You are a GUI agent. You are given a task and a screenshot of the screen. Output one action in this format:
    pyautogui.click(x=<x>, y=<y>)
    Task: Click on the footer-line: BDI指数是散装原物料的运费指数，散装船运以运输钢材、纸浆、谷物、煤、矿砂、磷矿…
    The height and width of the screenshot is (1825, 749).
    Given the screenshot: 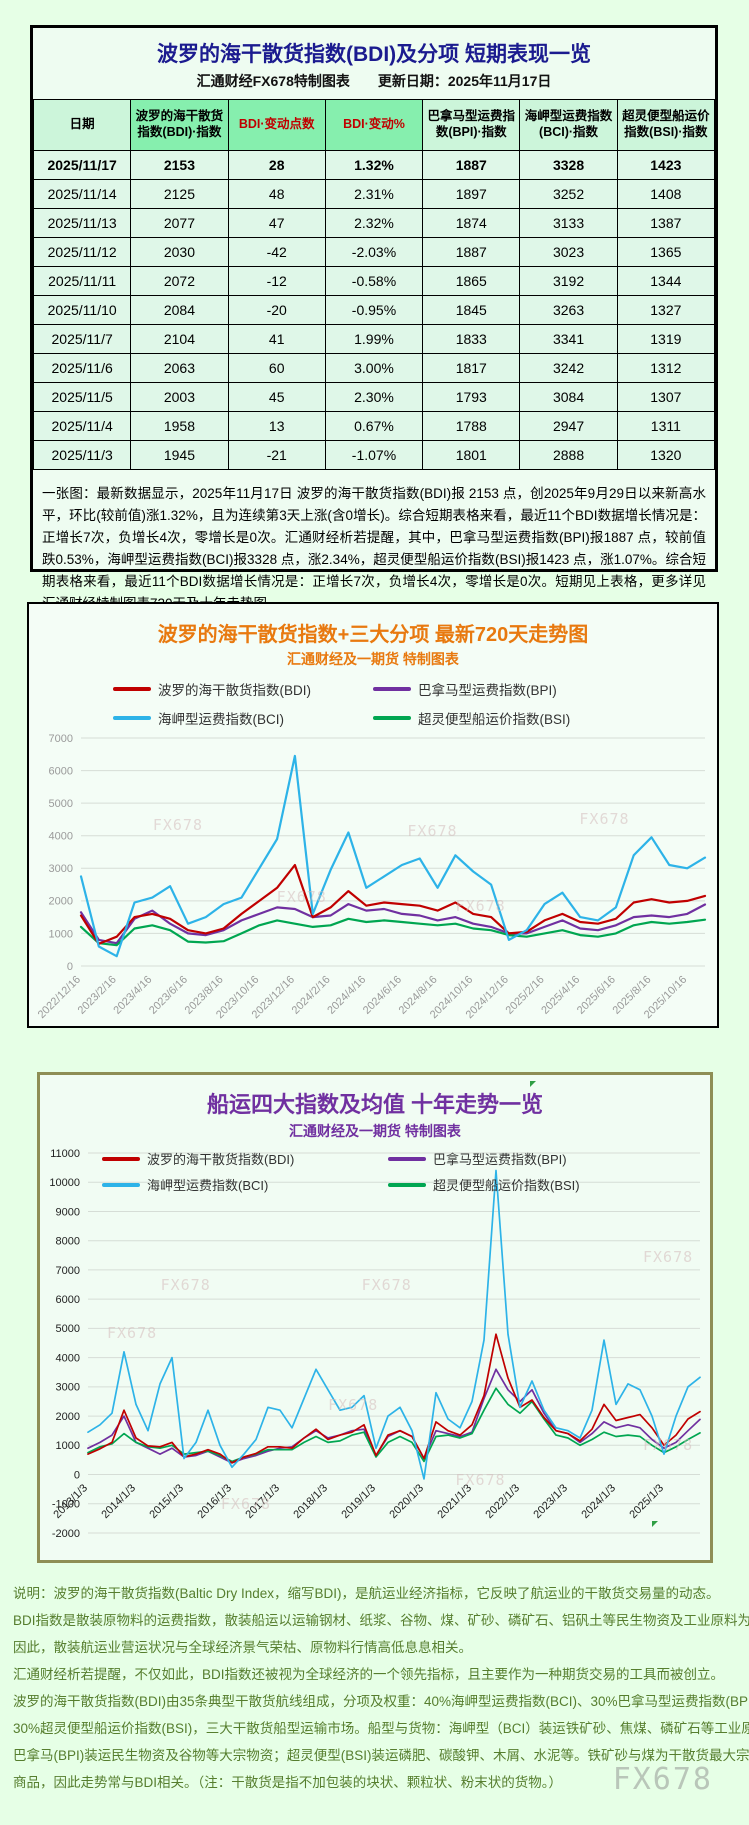 What is the action you would take?
    pyautogui.click(x=381, y=1620)
    